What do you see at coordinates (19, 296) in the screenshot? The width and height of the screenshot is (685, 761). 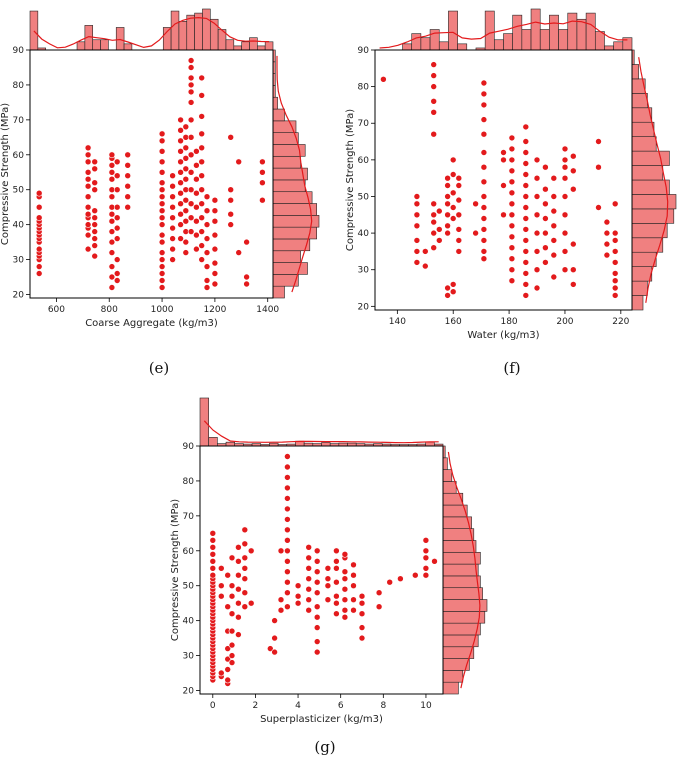 I see `y-tick-label: 20` at bounding box center [19, 296].